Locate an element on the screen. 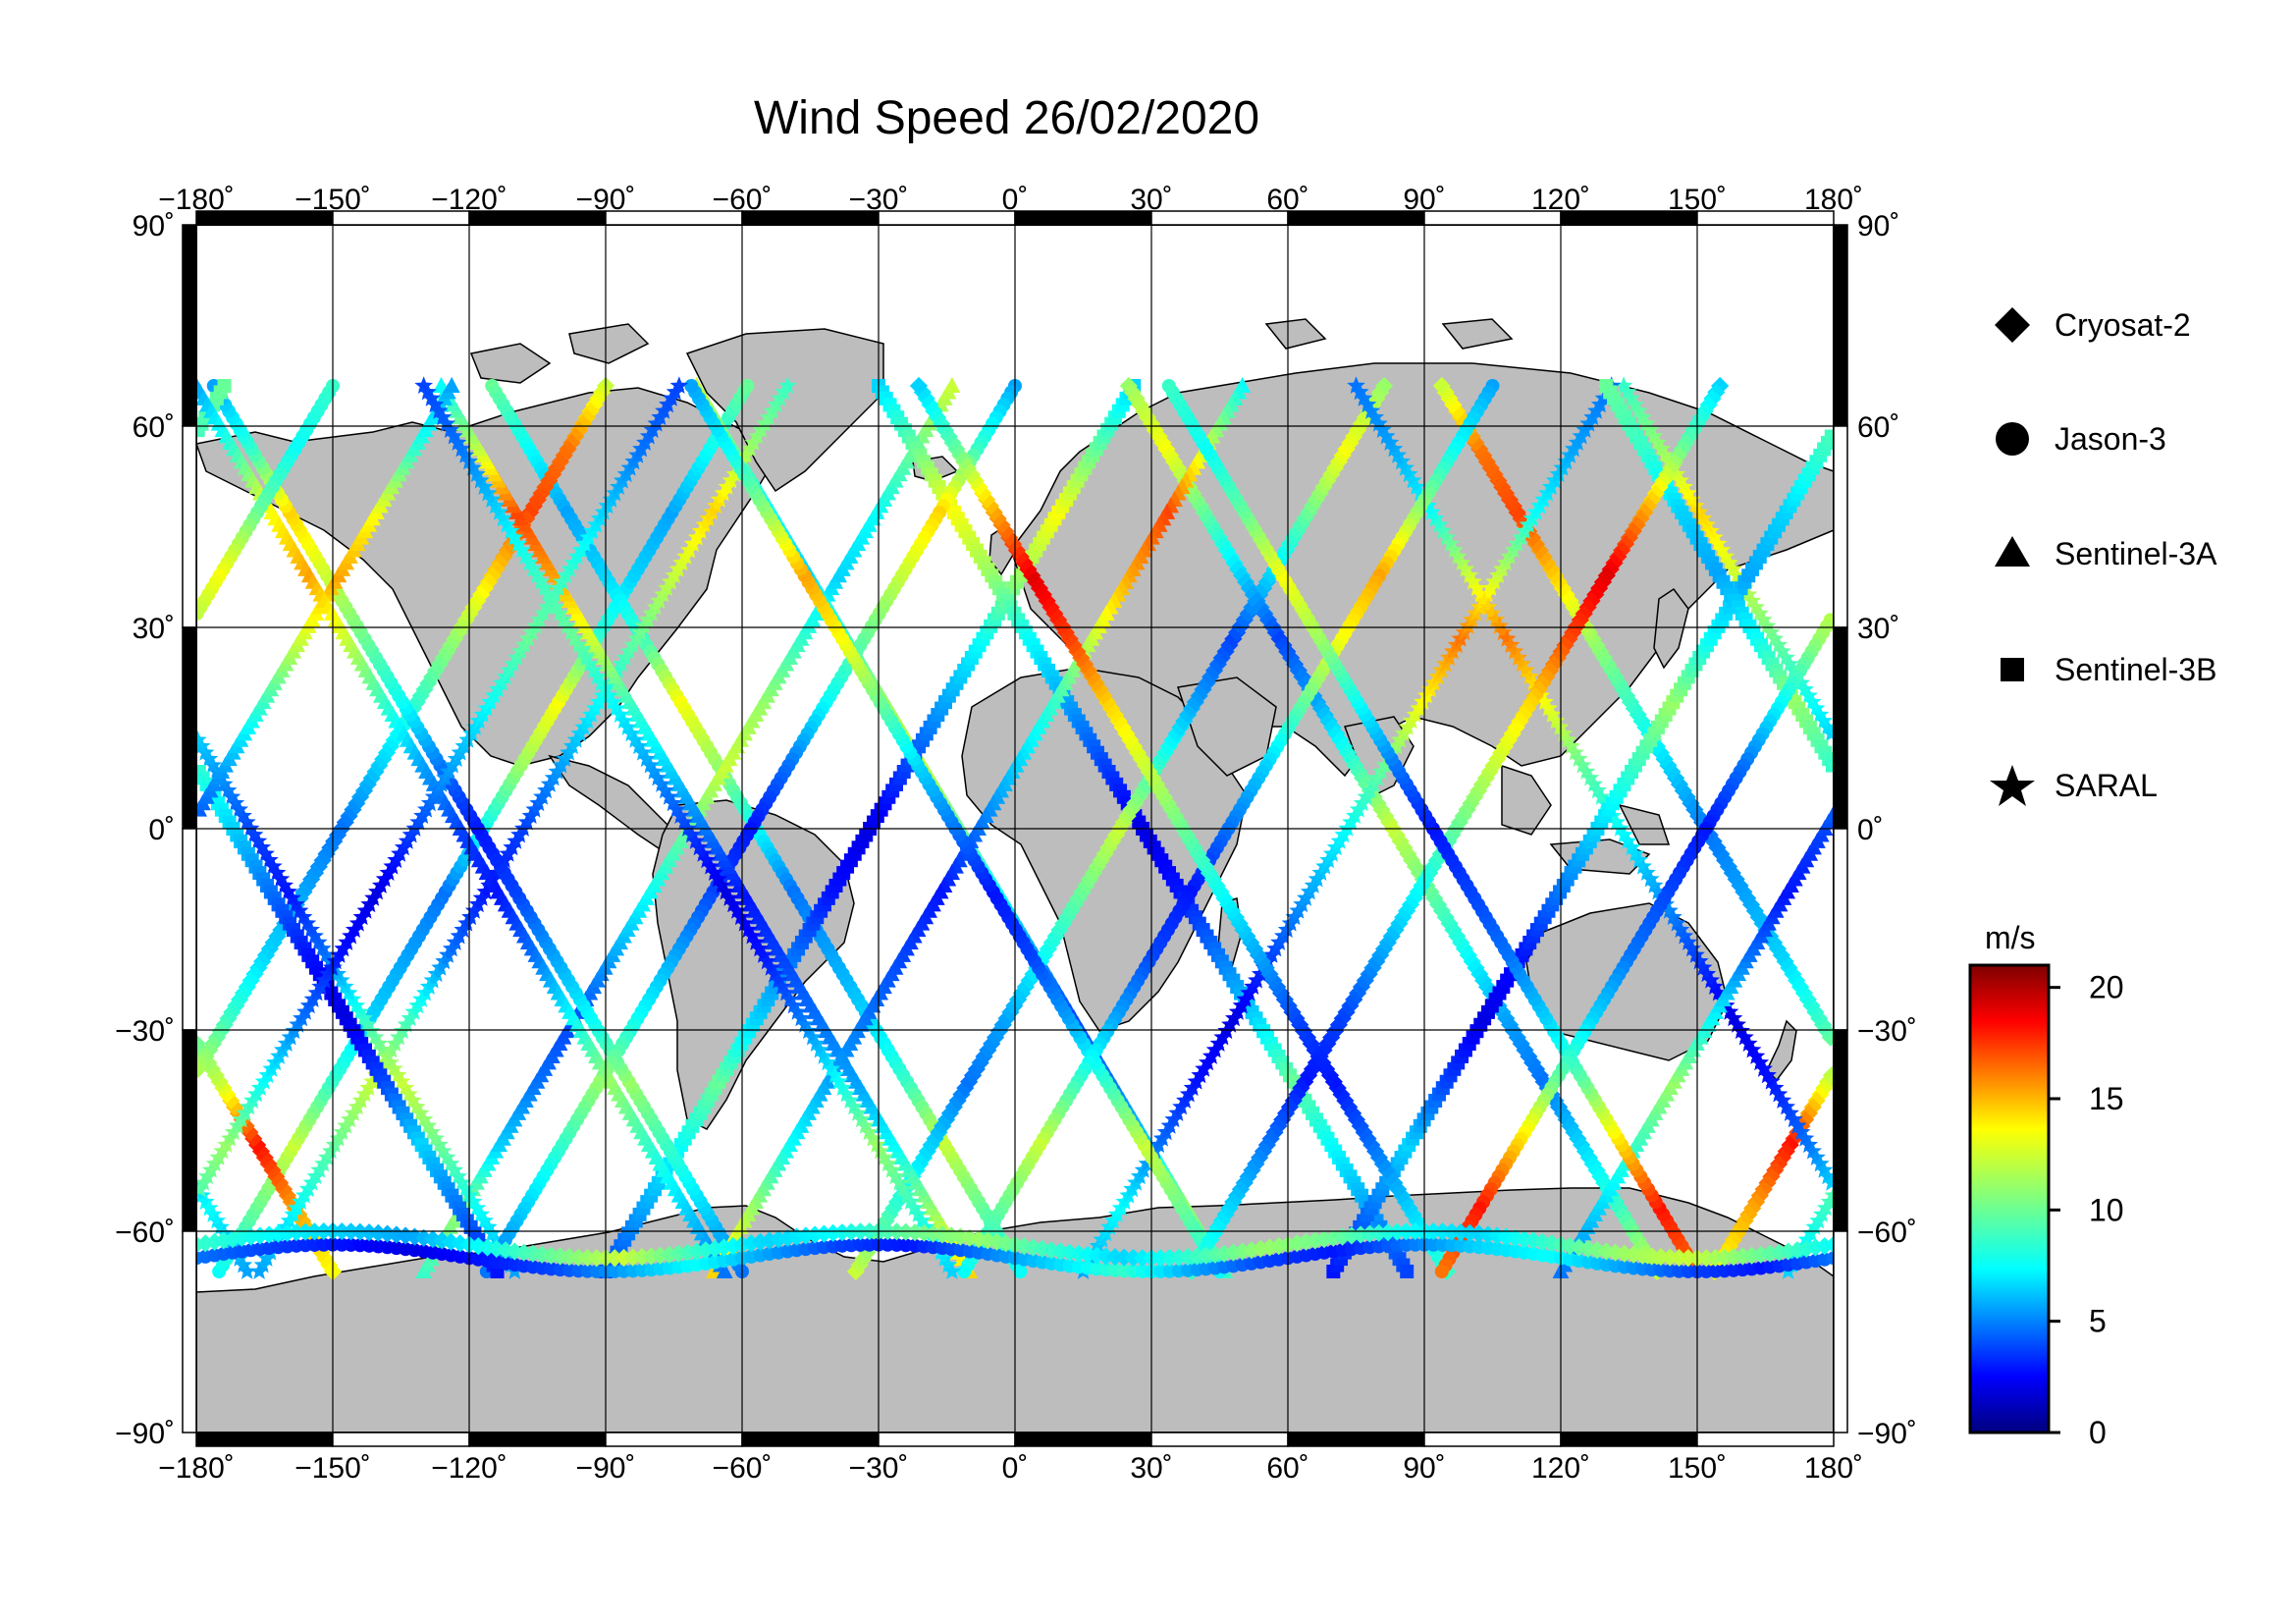 The height and width of the screenshot is (1623, 2296). frame-bar-right is located at coordinates (1841, 1332).